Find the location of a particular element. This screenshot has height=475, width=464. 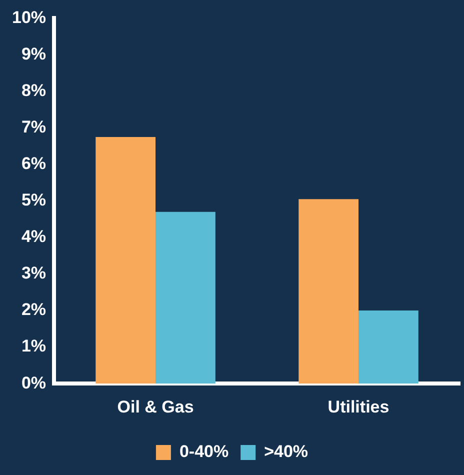

y-tick-label: 5% is located at coordinates (33, 200).